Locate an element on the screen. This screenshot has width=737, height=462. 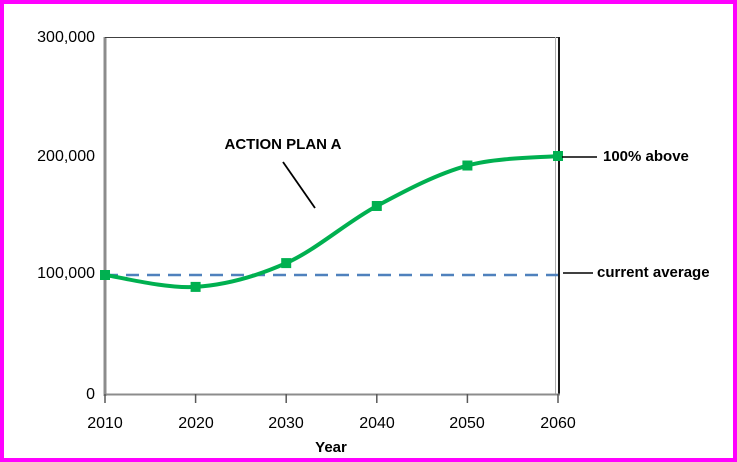
x-tick-label-2050: 2050 is located at coordinates (467, 423).